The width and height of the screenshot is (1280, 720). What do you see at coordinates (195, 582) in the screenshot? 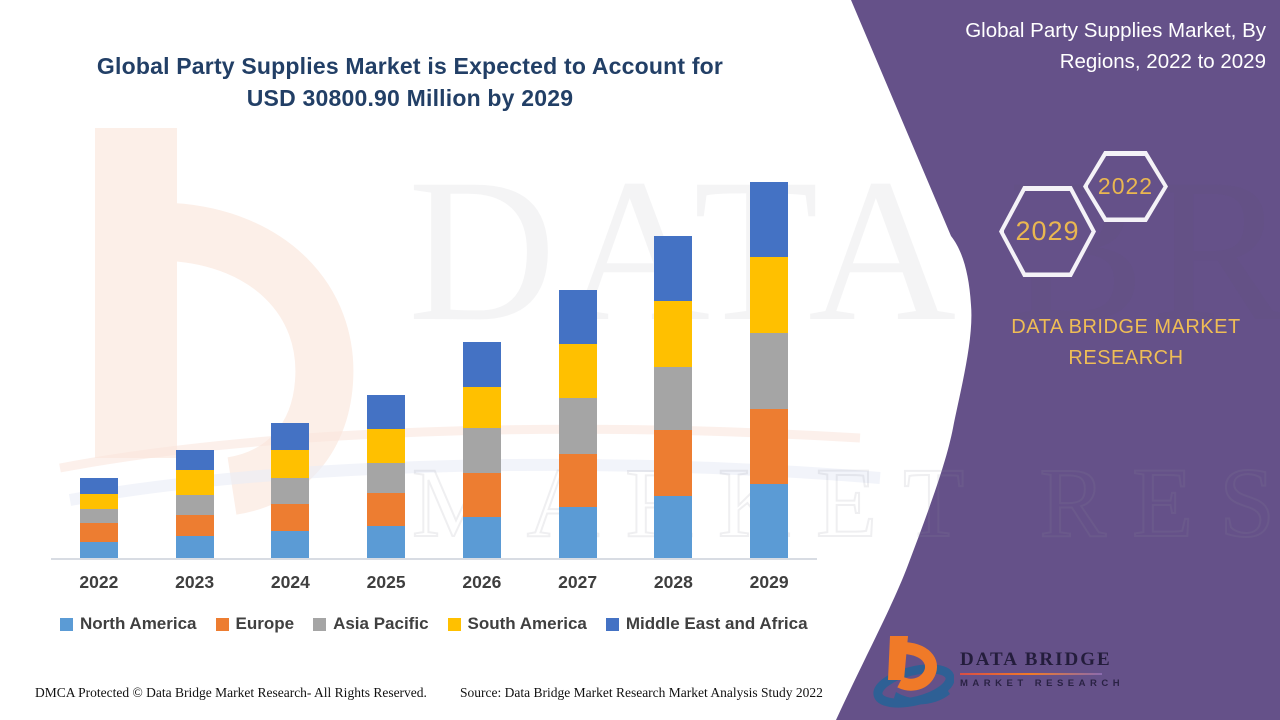
I see `x-axis-label-2023: 2023` at bounding box center [195, 582].